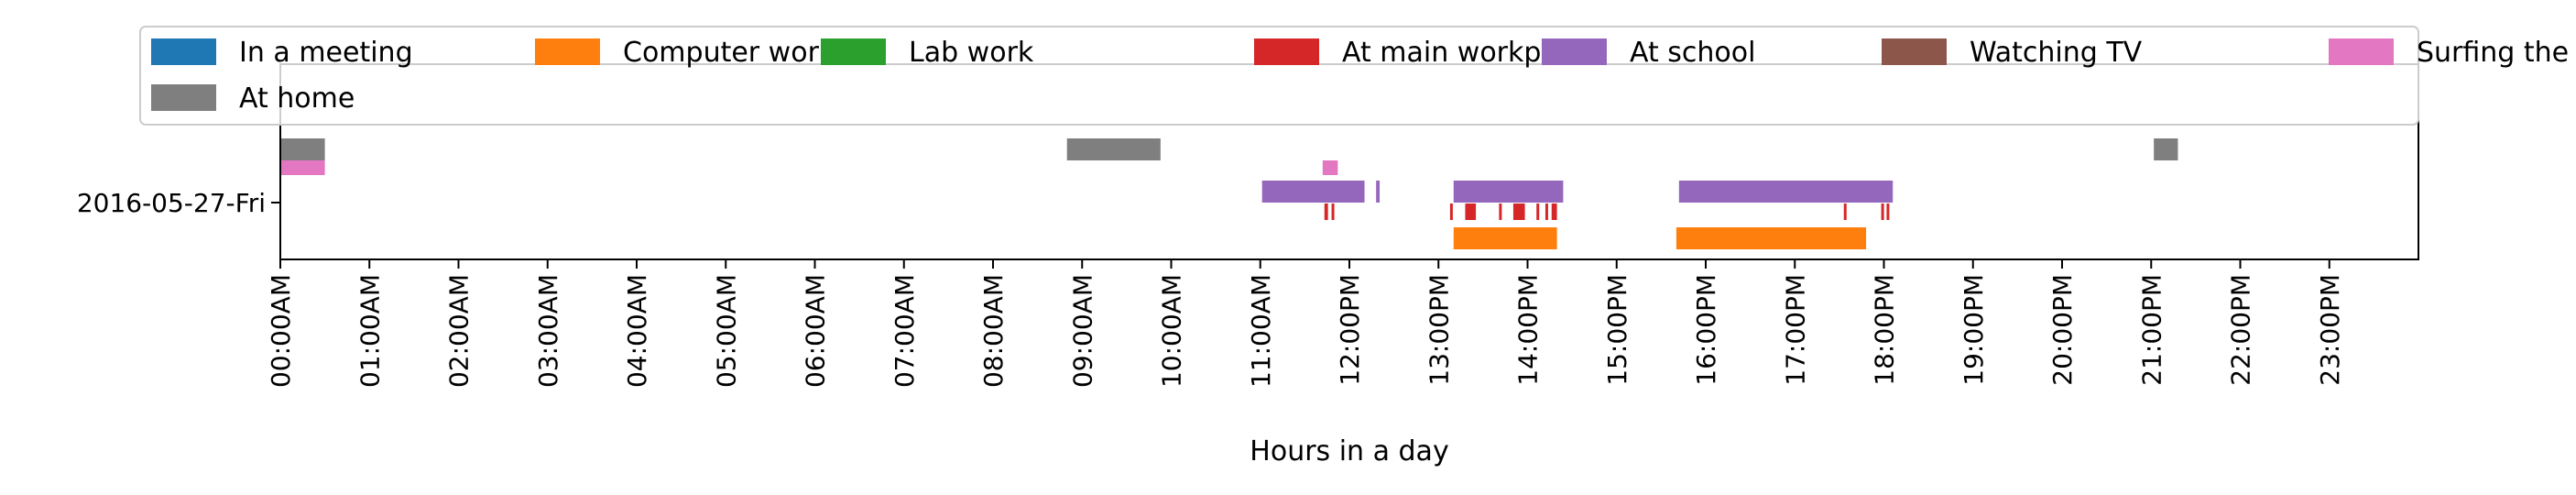 The width and height of the screenshot is (2576, 495). I want to click on x-tick-label: 02:00AM, so click(460, 331).